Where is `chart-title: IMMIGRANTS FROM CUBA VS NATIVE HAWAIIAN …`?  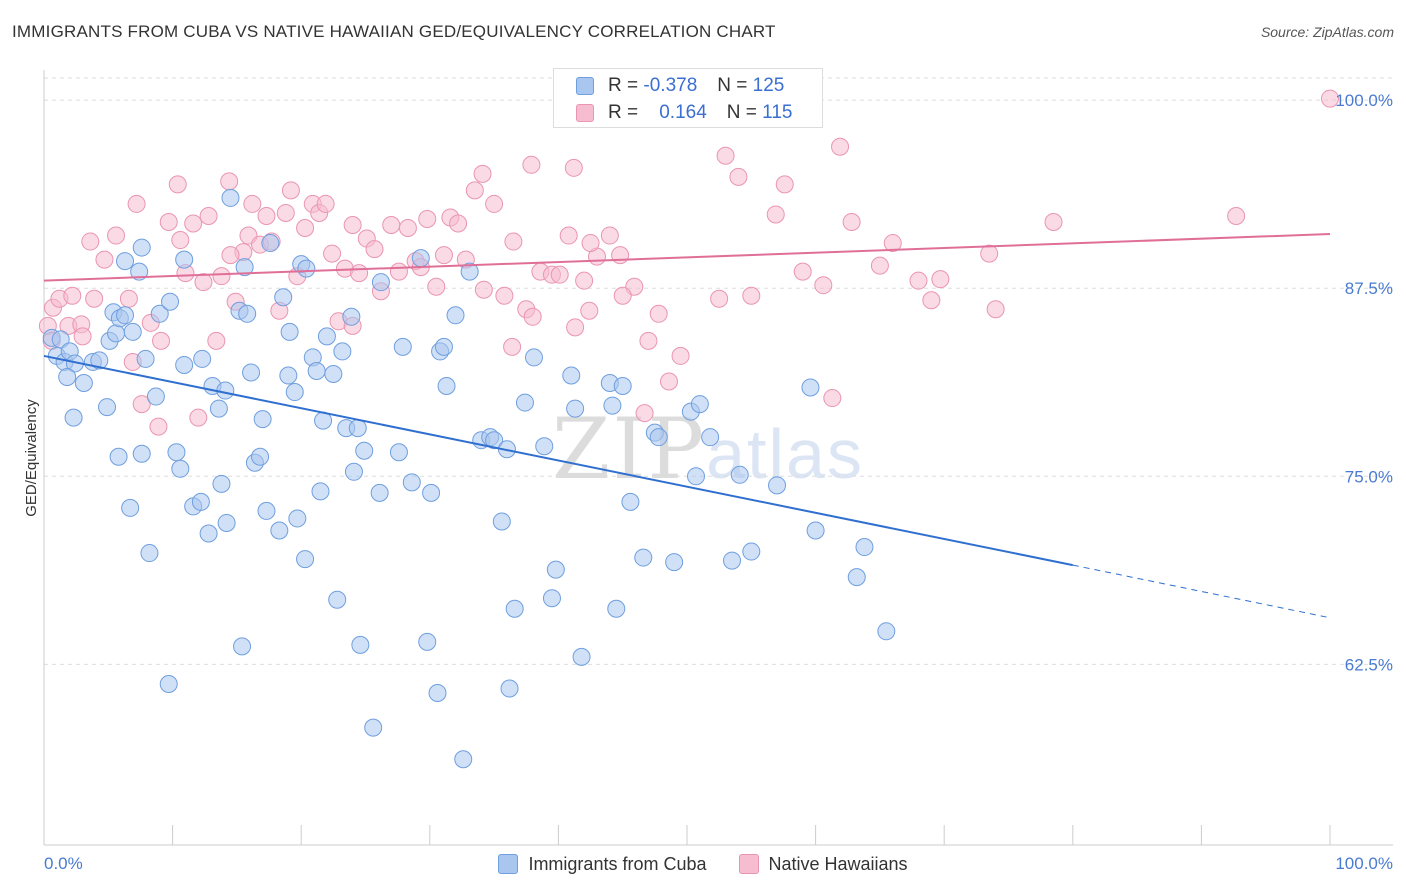
chart-title: IMMIGRANTS FROM CUBA VS NATIVE HAWAIIAN … is located at coordinates (394, 31).